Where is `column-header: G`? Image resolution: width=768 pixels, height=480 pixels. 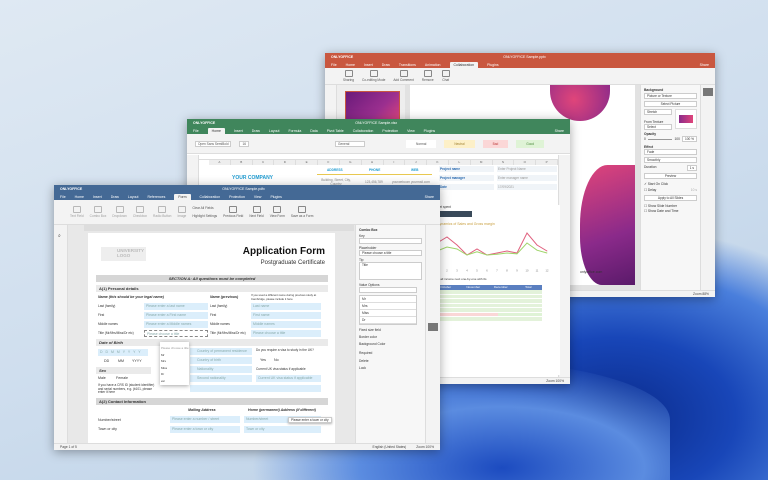 column-header: G is located at coordinates (351, 162).